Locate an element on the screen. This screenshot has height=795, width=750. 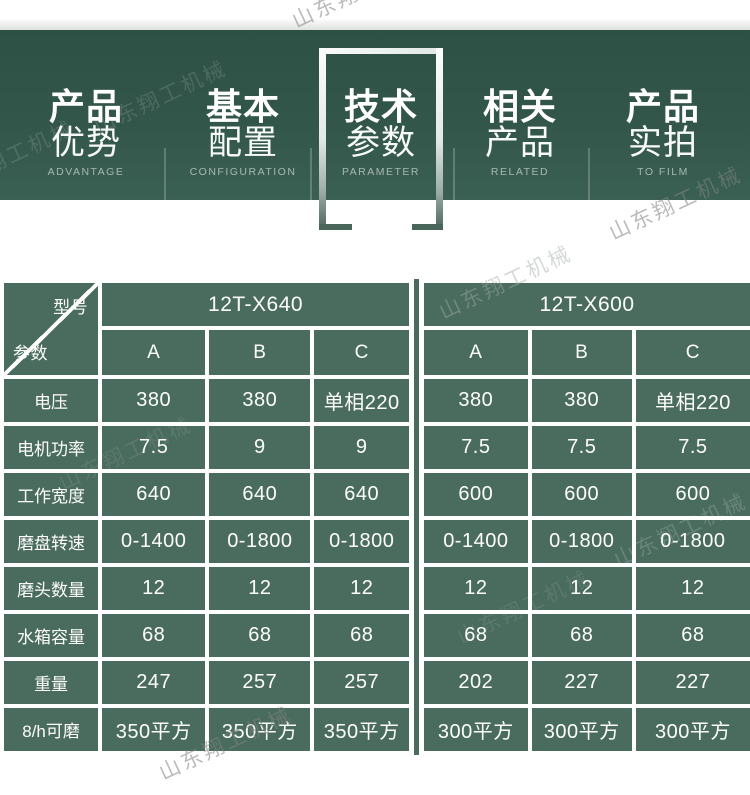
spec-row-label: 磨头数量 is located at coordinates (51, 588).